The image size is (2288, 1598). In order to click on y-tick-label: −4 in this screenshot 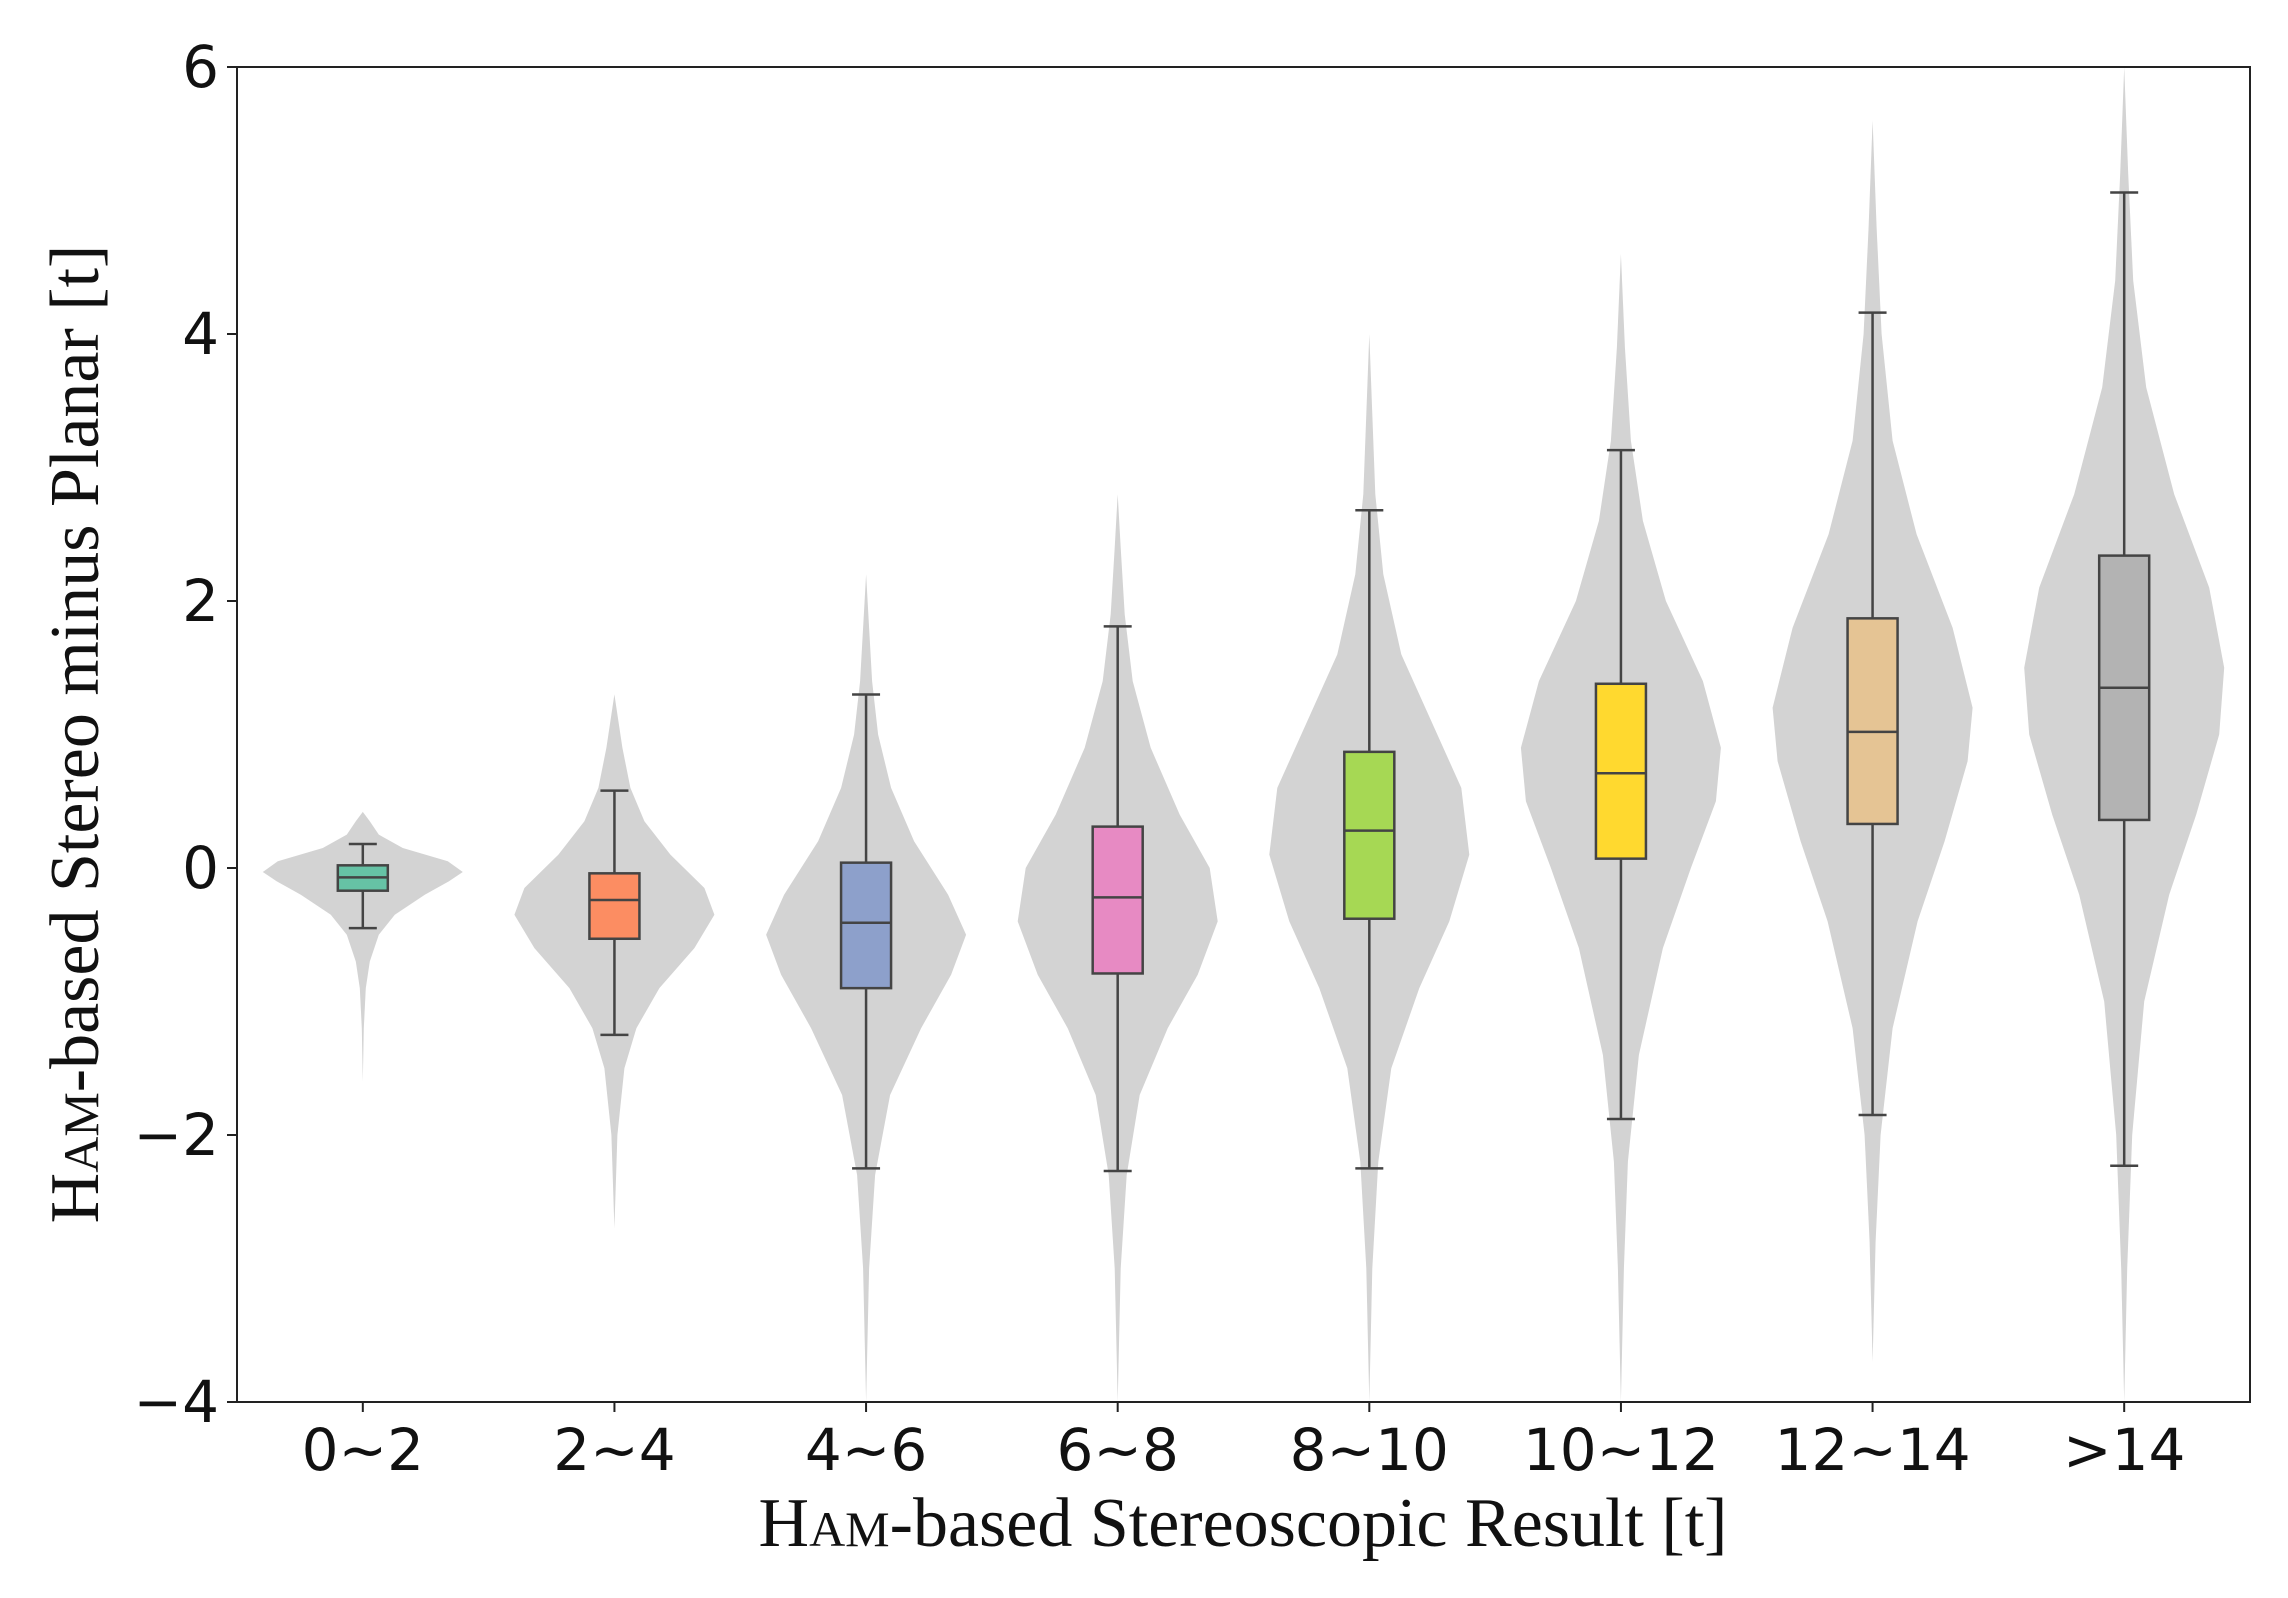, I will do `click(177, 1402)`.